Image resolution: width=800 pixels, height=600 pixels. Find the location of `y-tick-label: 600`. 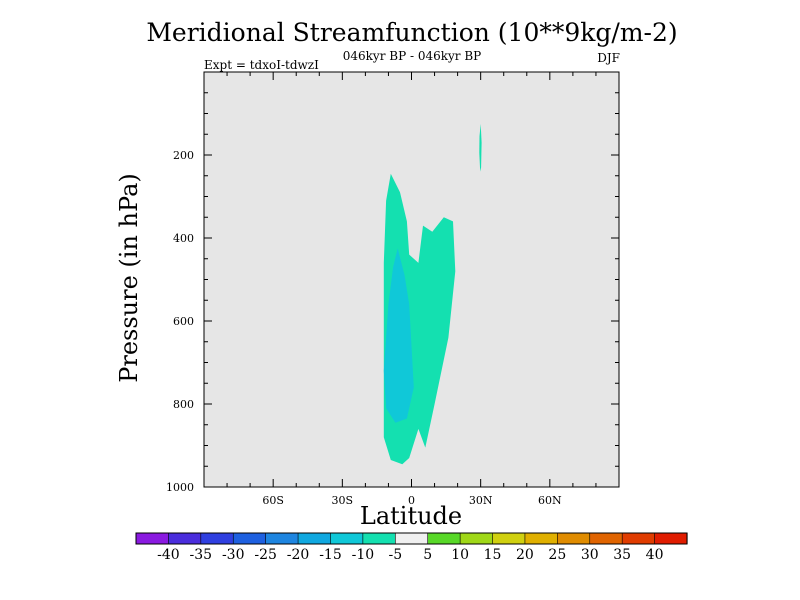

y-tick-label: 600 is located at coordinates (183, 321).